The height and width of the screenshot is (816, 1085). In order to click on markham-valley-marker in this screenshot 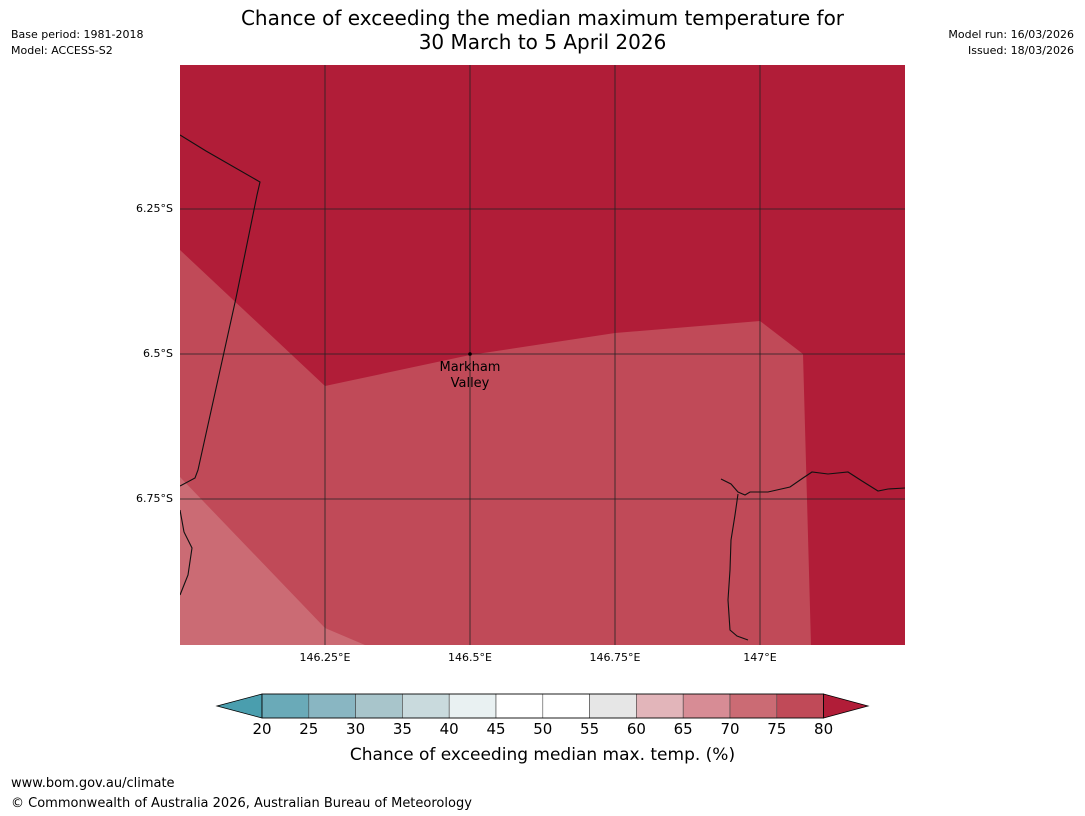, I will do `click(470, 354)`.